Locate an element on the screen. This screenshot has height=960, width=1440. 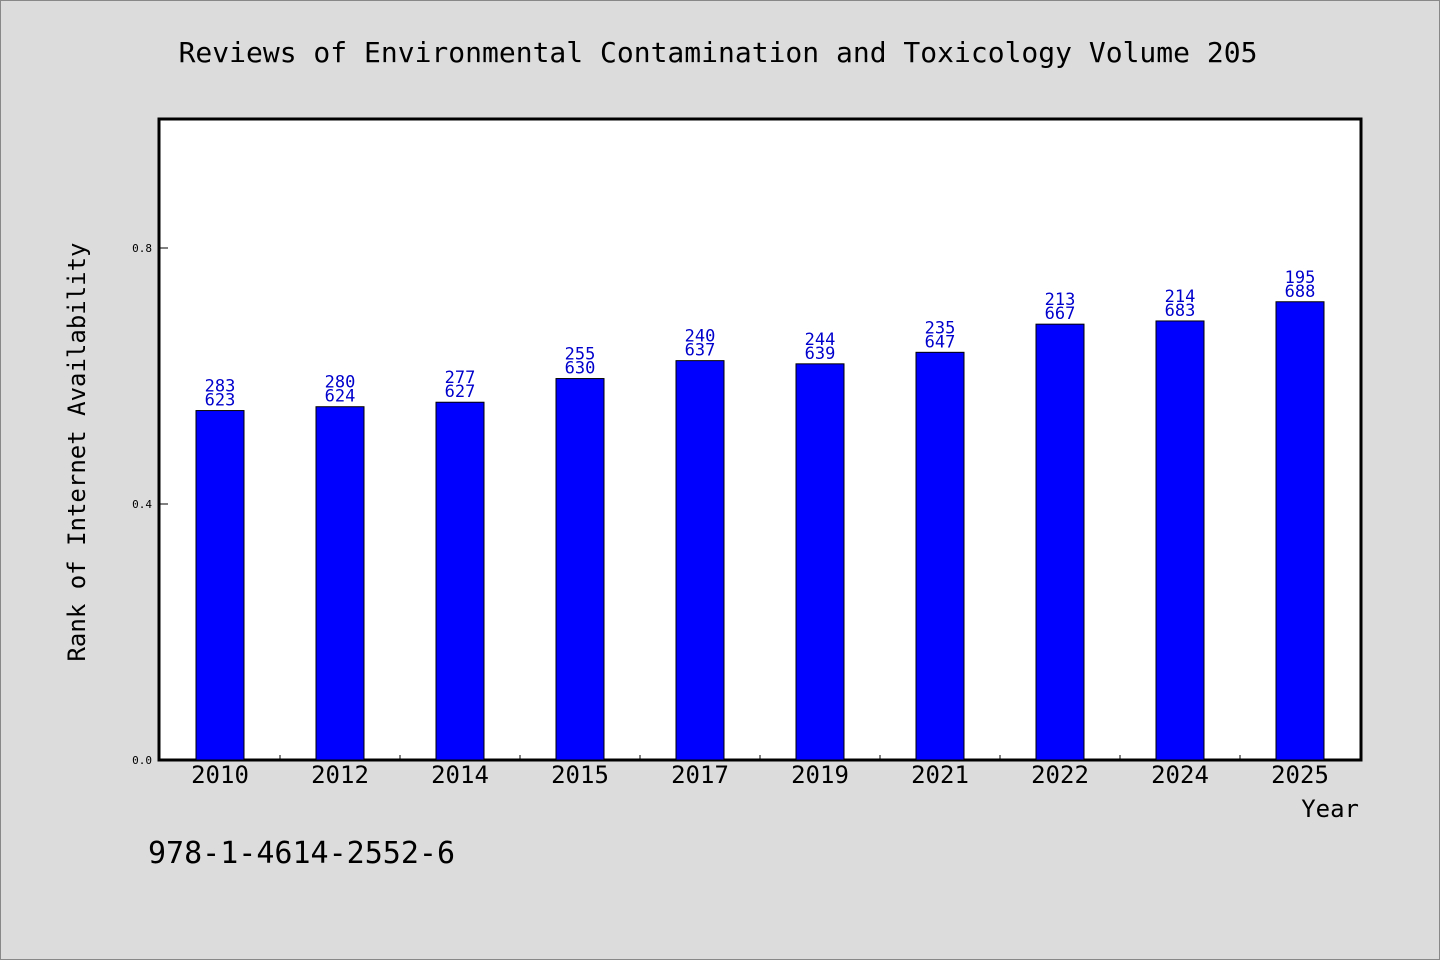
bar-label-top: 283 is located at coordinates (220, 387).